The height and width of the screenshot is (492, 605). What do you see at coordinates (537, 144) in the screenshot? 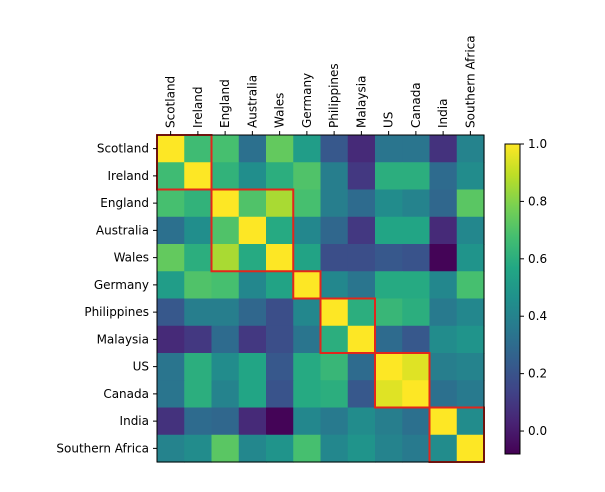
I see `colorbar-tick-label-5: 1.0` at bounding box center [537, 144].